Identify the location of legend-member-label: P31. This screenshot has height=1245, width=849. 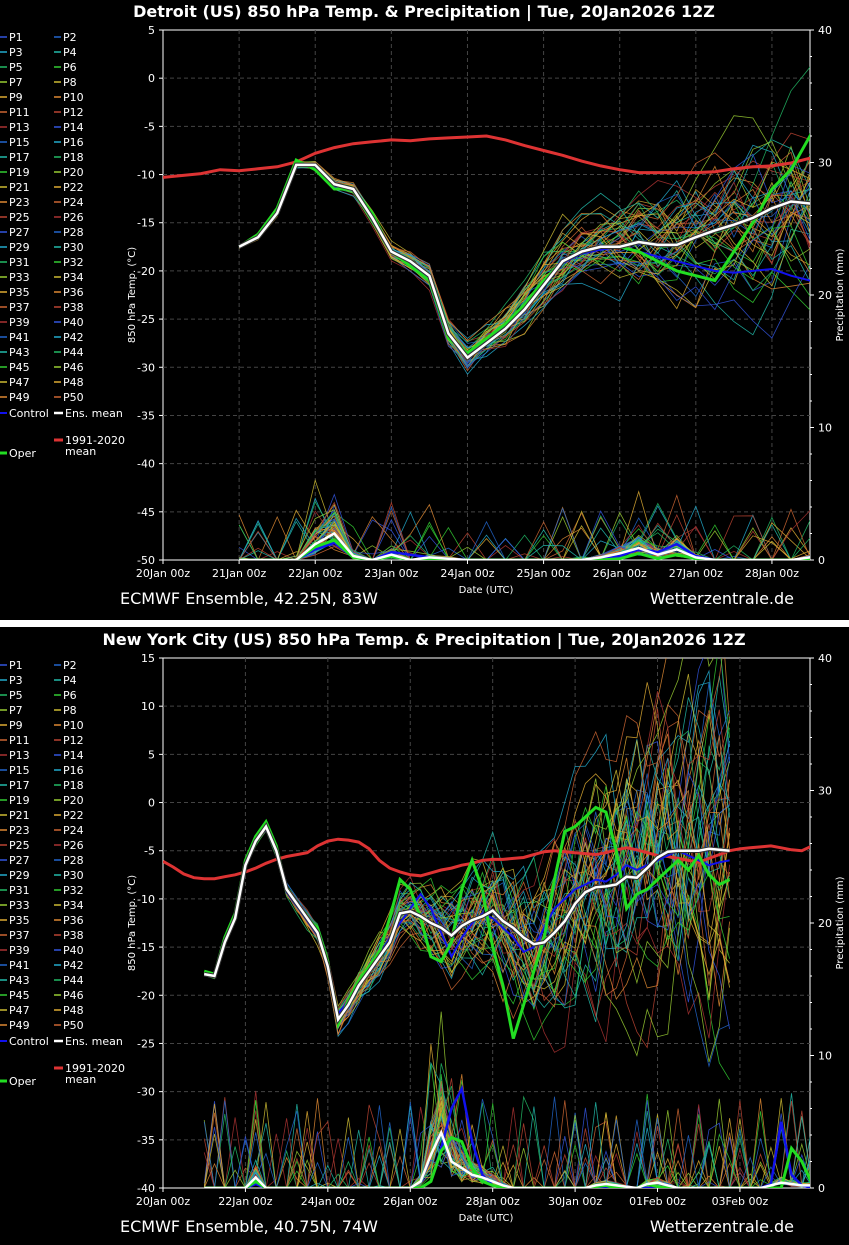
(19, 890).